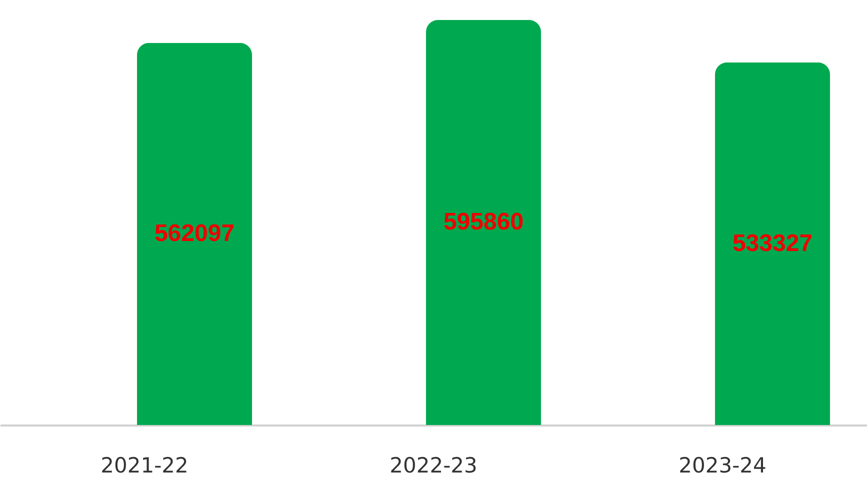 The image size is (867, 485). What do you see at coordinates (483, 222) in the screenshot?
I see `data-label: 595860` at bounding box center [483, 222].